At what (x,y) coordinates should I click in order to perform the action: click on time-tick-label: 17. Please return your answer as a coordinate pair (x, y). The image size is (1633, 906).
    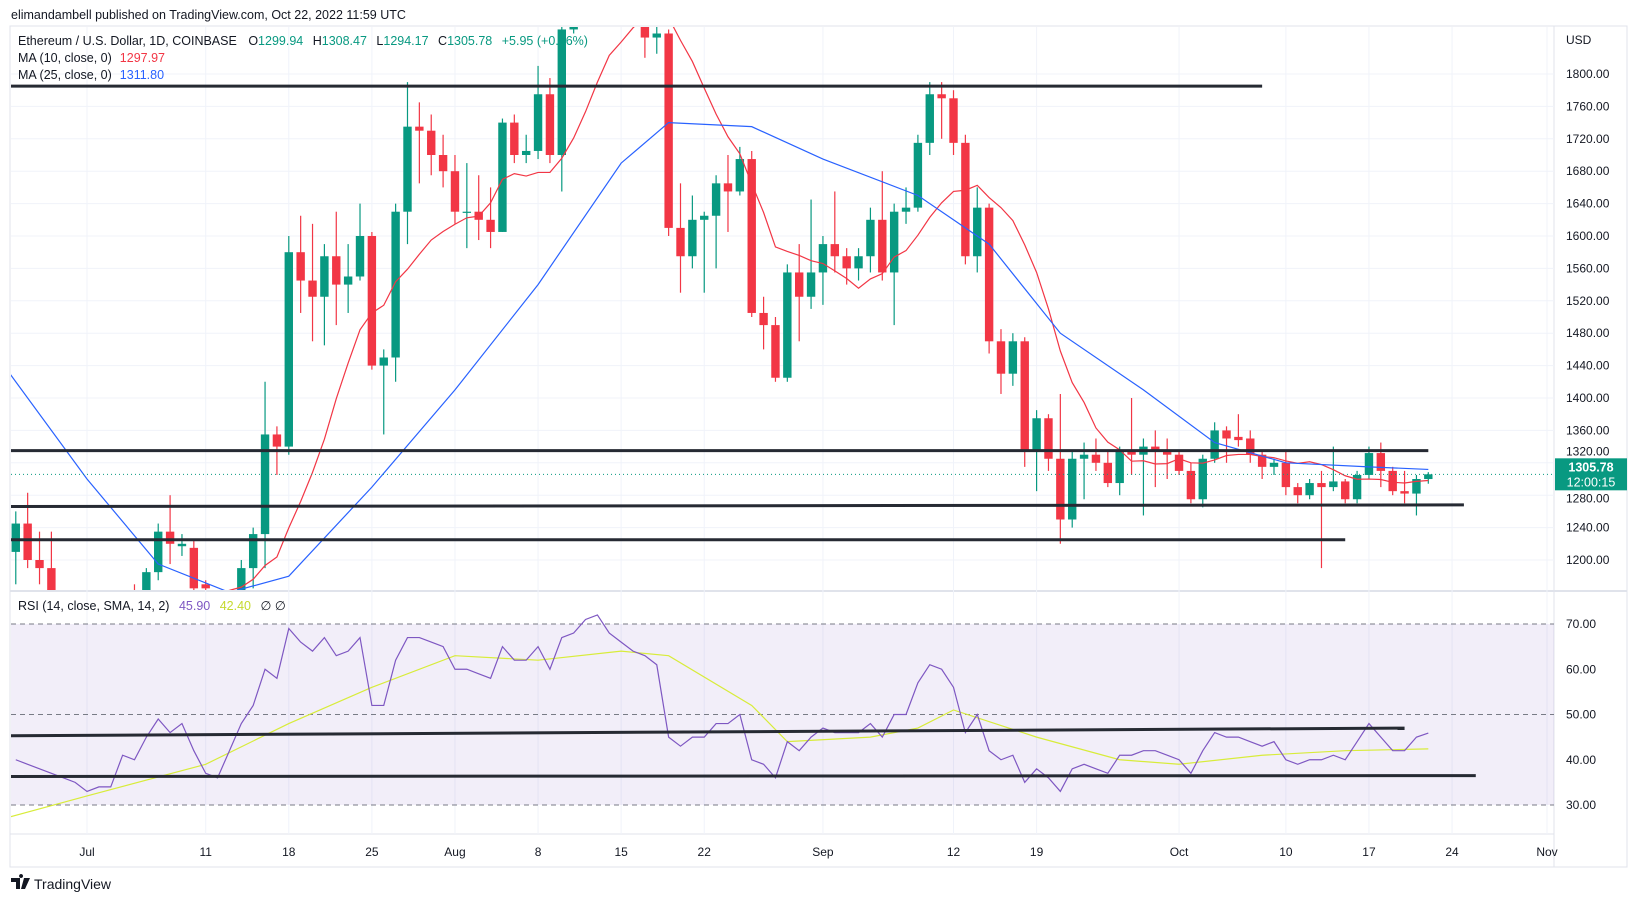
    Looking at the image, I should click on (1369, 852).